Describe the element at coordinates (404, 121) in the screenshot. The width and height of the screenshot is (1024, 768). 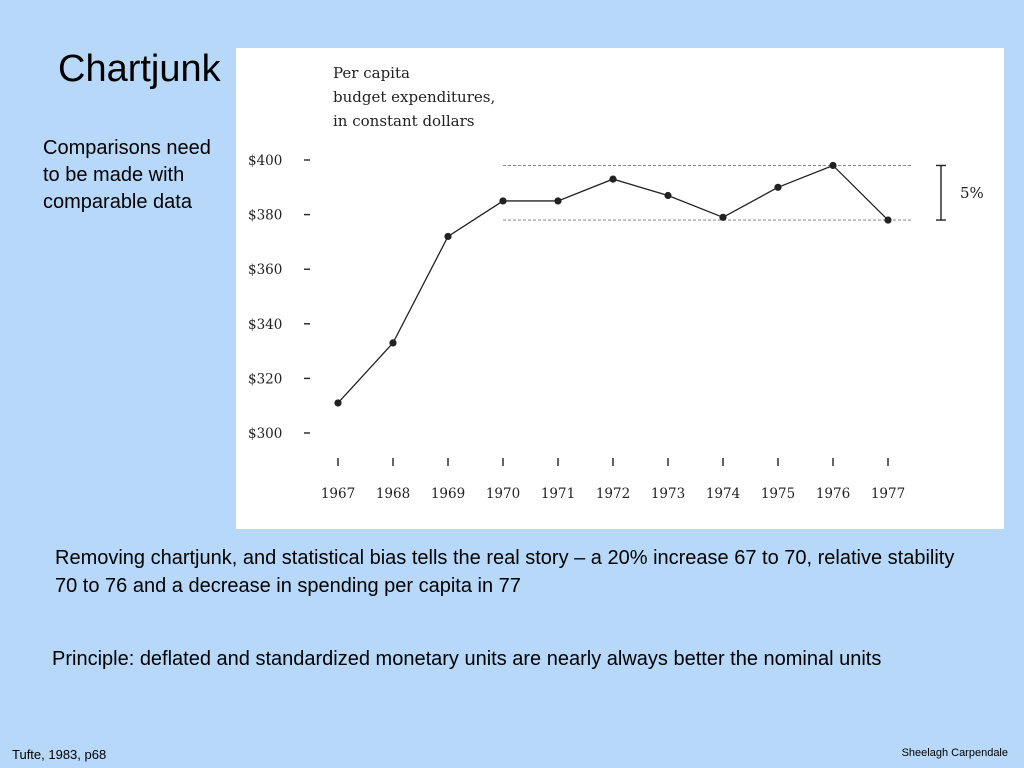
I see `chart-title-line-3: in constant dollars` at that location.